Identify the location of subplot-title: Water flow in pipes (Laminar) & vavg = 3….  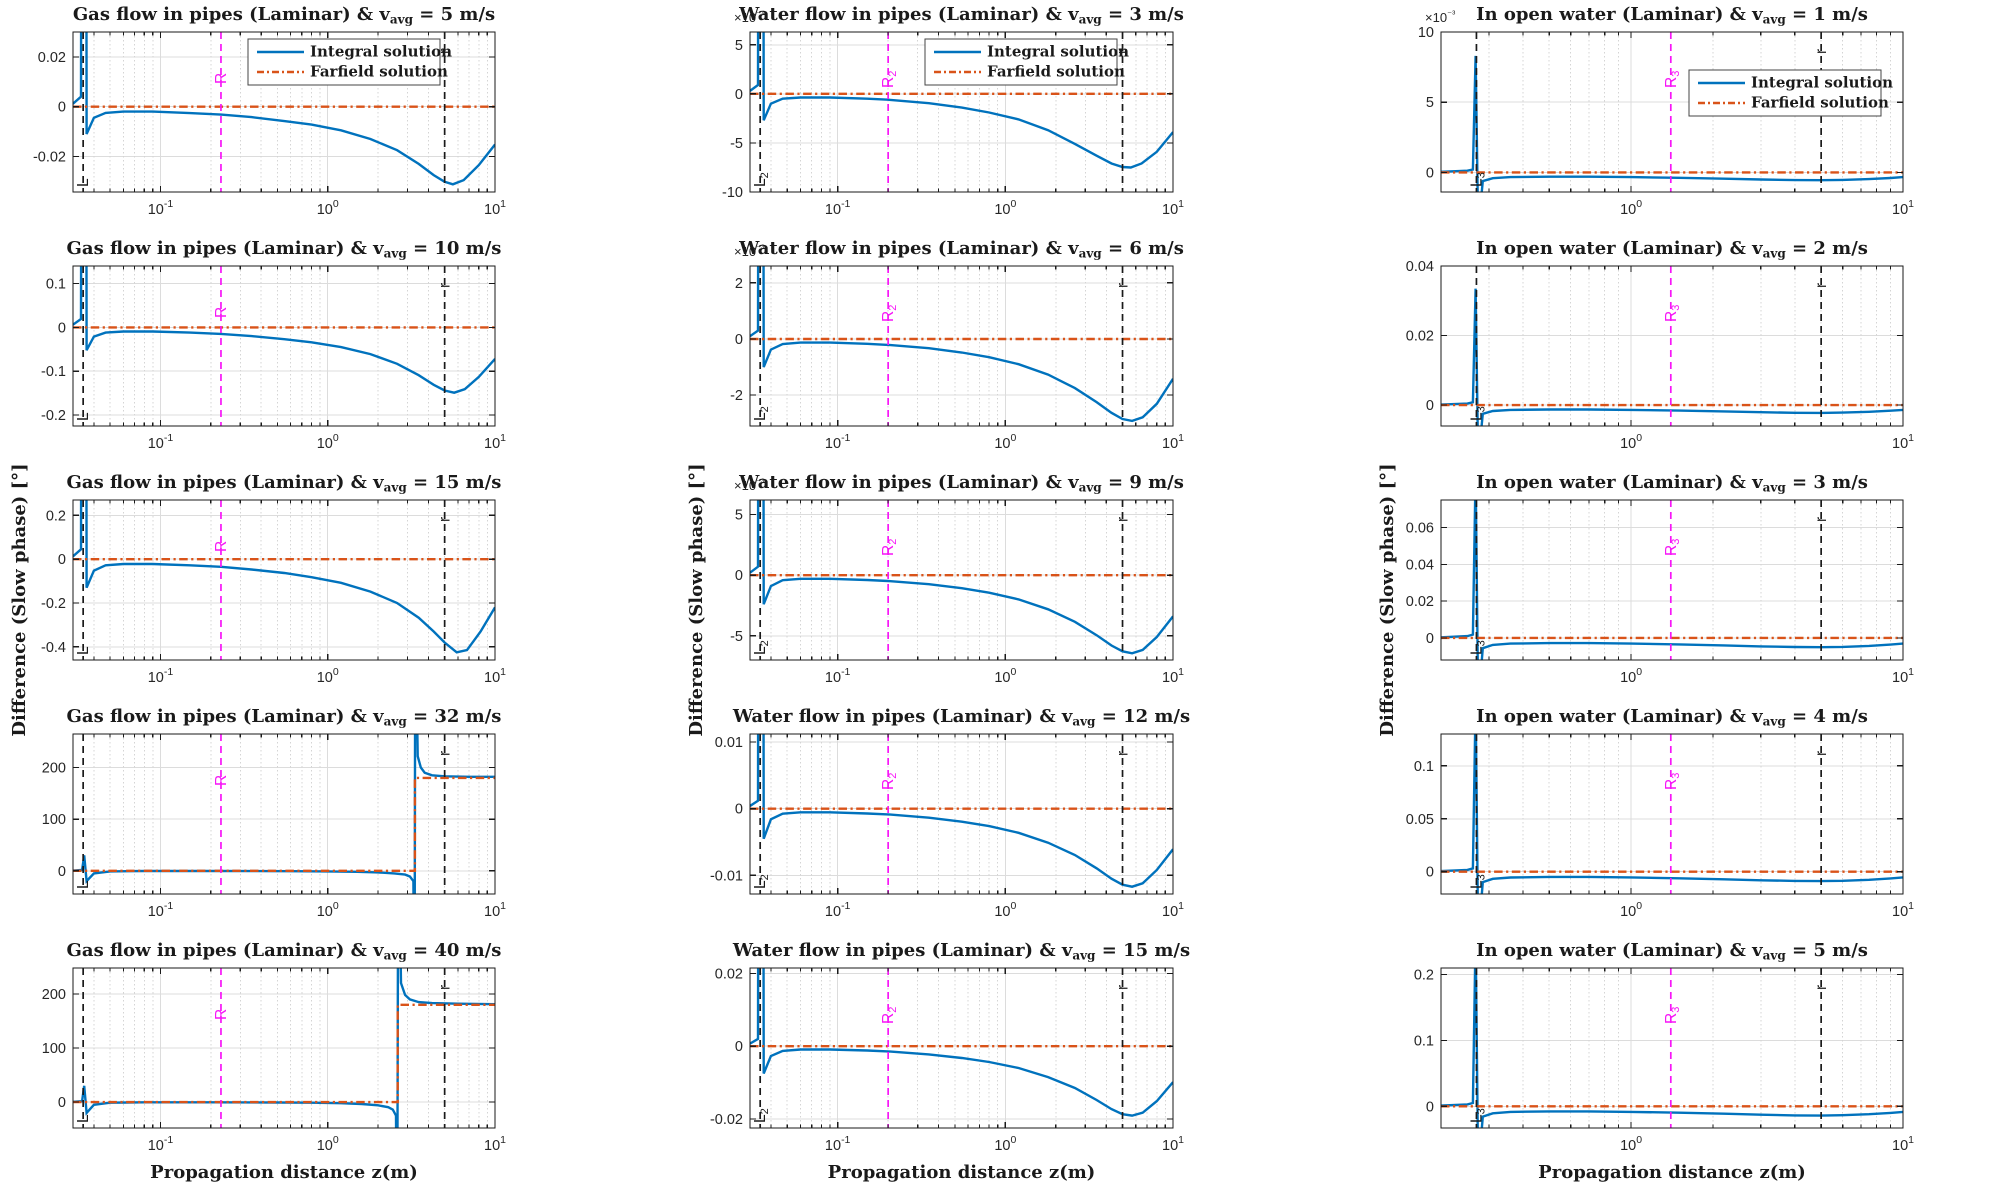
(961, 15).